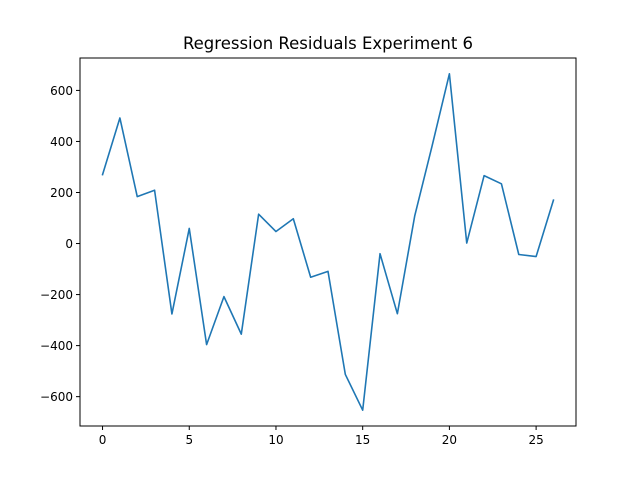 The width and height of the screenshot is (640, 484). Describe the element at coordinates (535, 440) in the screenshot. I see `x-tick-label: 25` at that location.